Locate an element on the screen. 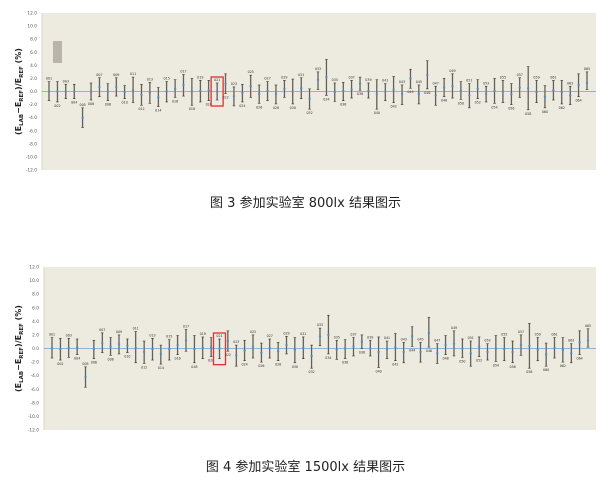  data-point-055: 055 is located at coordinates (504, 347).